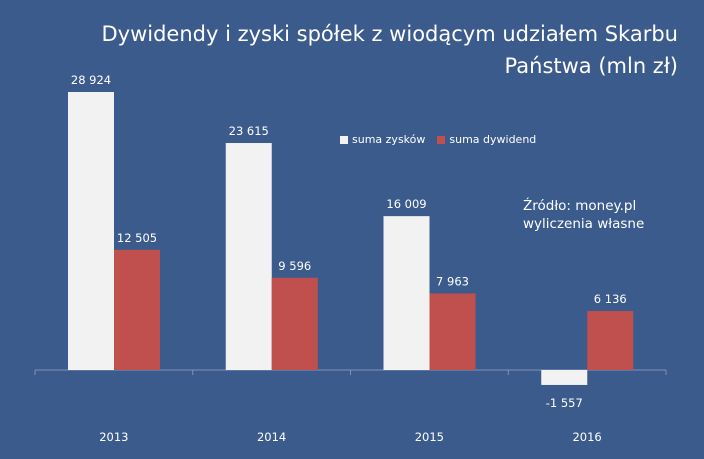 This screenshot has width=704, height=459. I want to click on source-note: Źródło: money.pl wyliczenia własne, so click(583, 215).